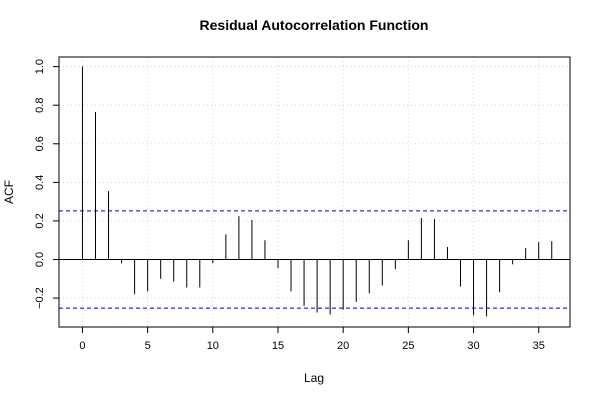 Image resolution: width=599 pixels, height=400 pixels. Describe the element at coordinates (40, 105) in the screenshot. I see `y-tick-label: 0.8` at that location.